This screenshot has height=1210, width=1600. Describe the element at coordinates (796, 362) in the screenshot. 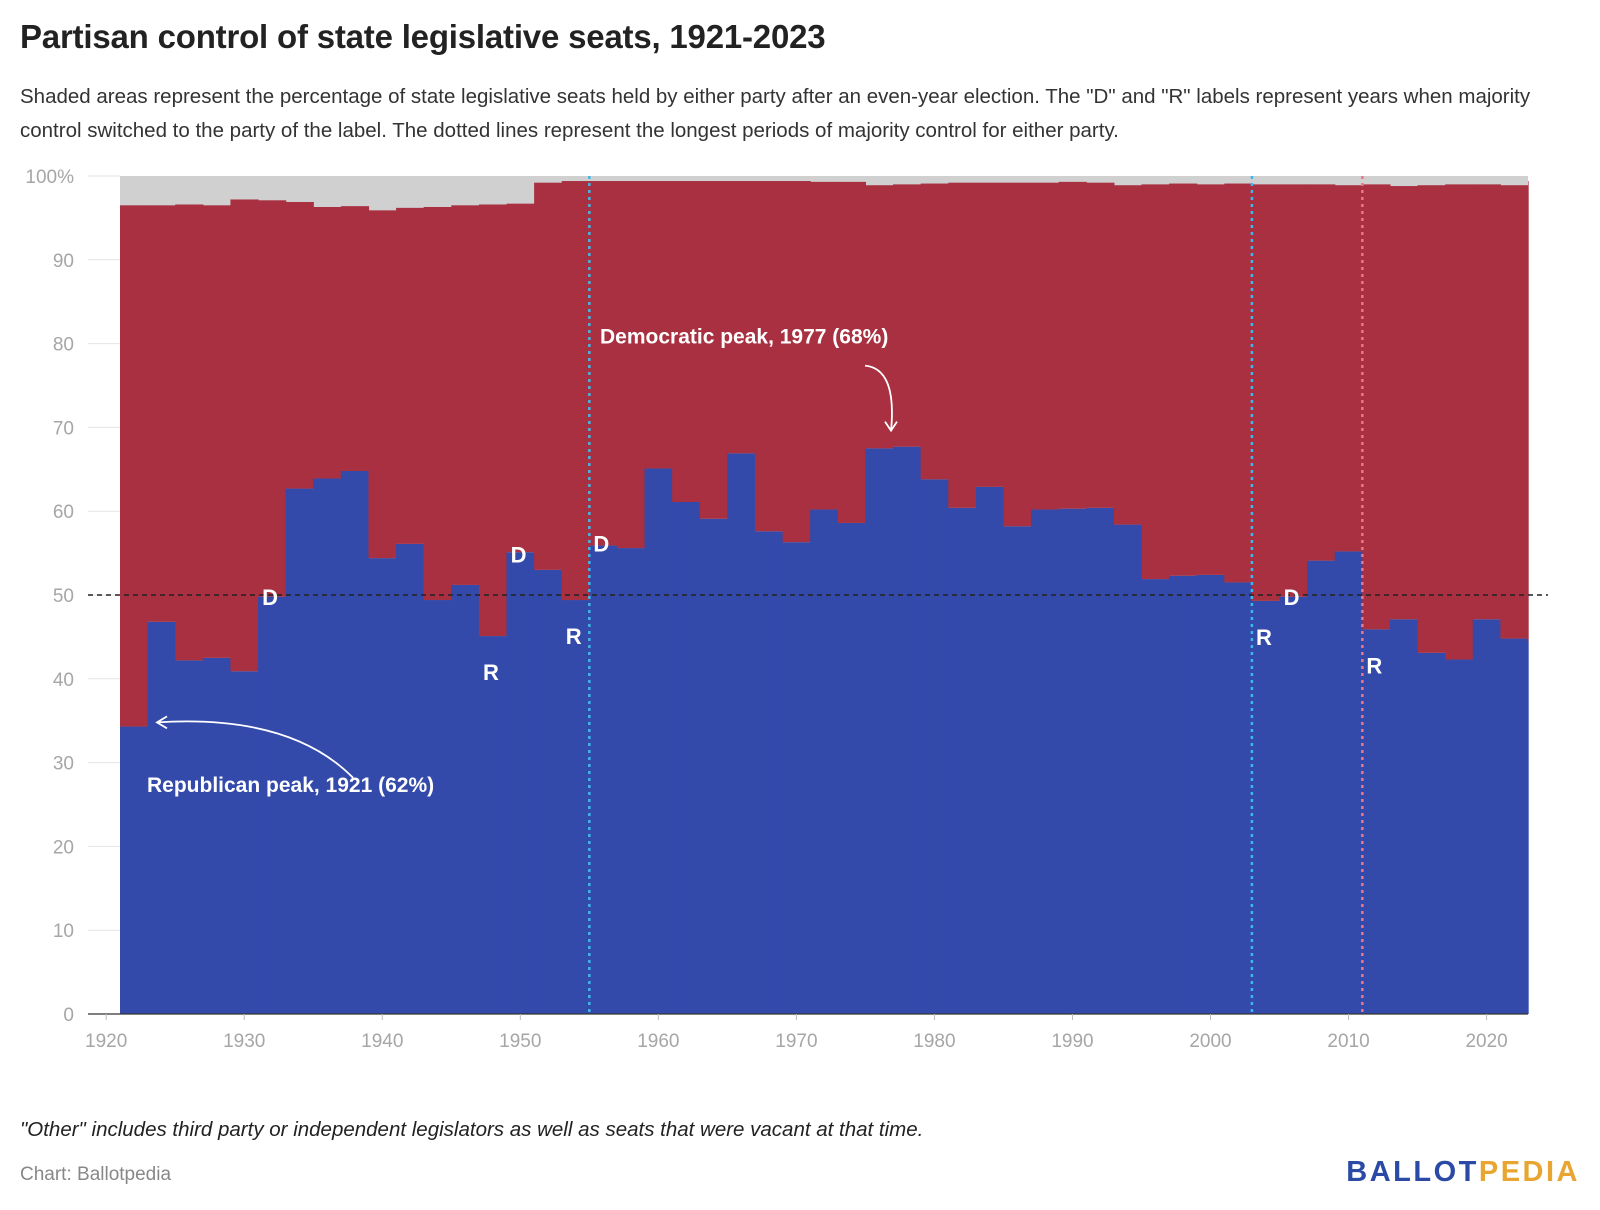

I see `rep-bar-1969` at that location.